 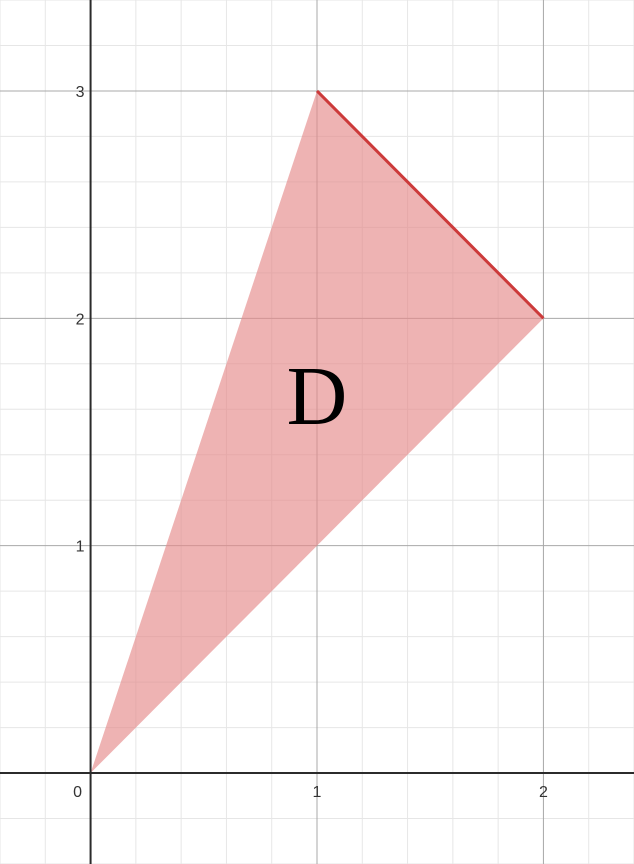 What do you see at coordinates (430, 204) in the screenshot?
I see `region-d-highlighted-edge` at bounding box center [430, 204].